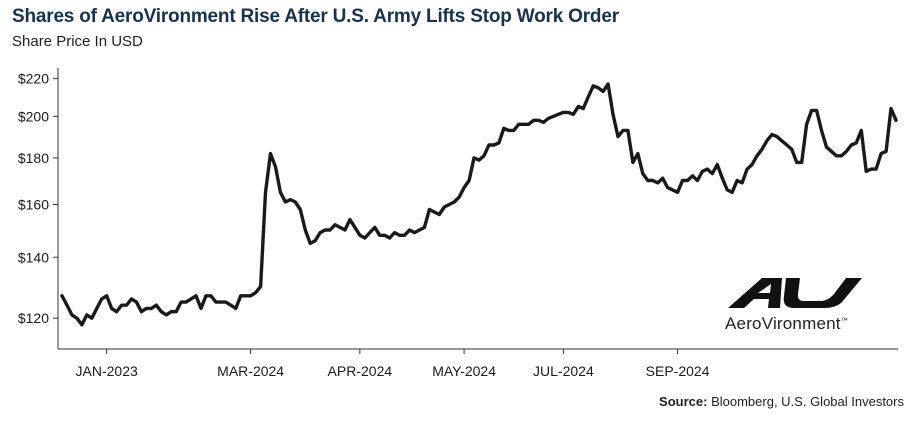  I want to click on y-tick-label: $200, so click(33, 116).